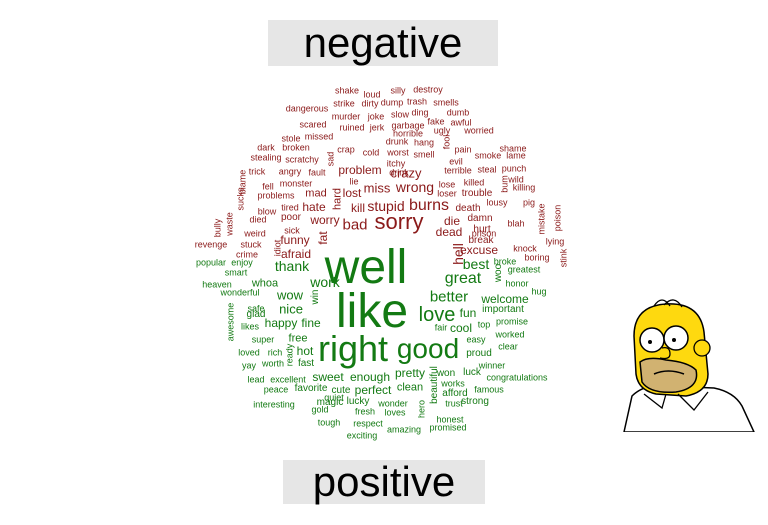 The height and width of the screenshot is (525, 768). Describe the element at coordinates (230, 322) in the screenshot. I see `word-pos-awesome: awesome` at that location.